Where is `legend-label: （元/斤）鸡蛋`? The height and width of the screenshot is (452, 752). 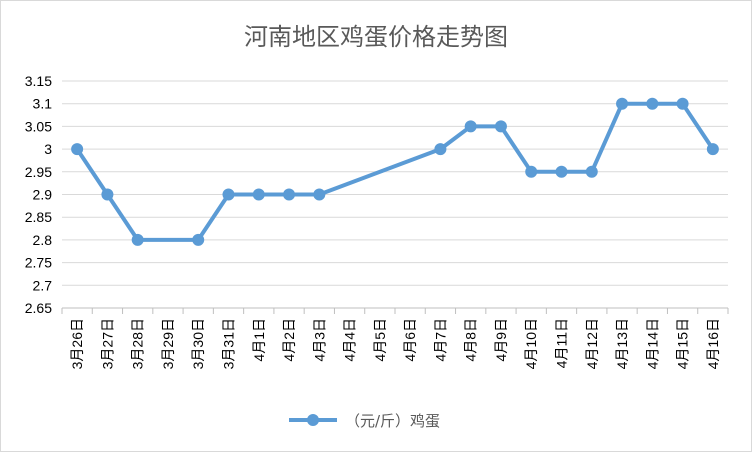 legend-label: （元/斤）鸡蛋 is located at coordinates (392, 421).